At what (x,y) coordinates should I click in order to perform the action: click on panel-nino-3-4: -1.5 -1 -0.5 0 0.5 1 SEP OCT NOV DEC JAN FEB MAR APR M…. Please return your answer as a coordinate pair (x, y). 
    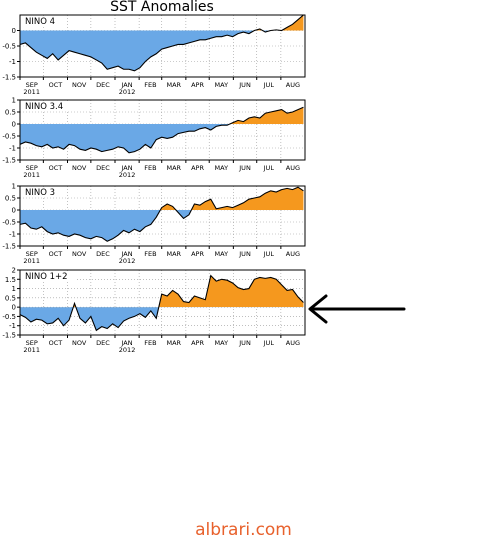
    Looking at the image, I should click on (154, 138).